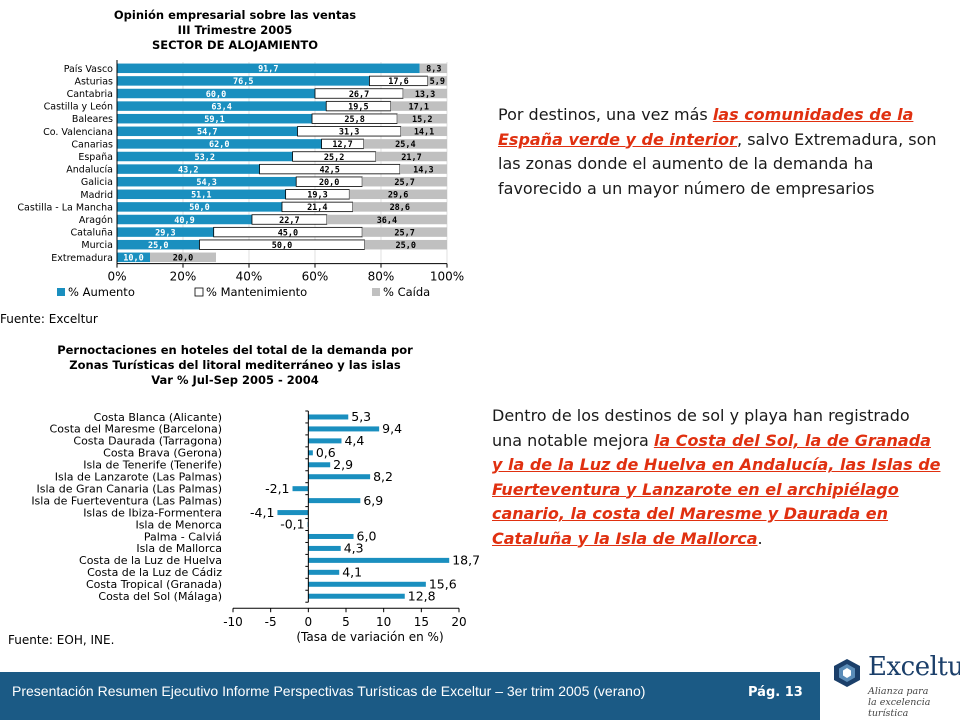 Image resolution: width=960 pixels, height=720 pixels. Describe the element at coordinates (183, 536) in the screenshot. I see `chart2-category-label: Palma - Calviá` at that location.